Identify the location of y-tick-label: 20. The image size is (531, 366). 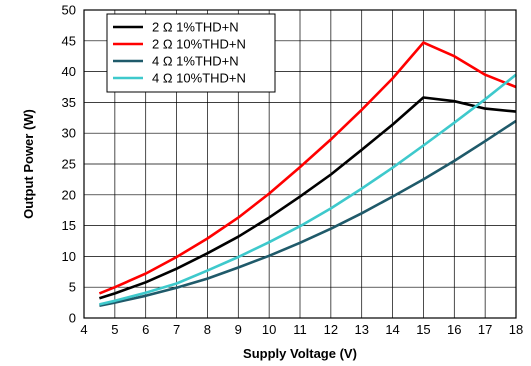
(69, 194).